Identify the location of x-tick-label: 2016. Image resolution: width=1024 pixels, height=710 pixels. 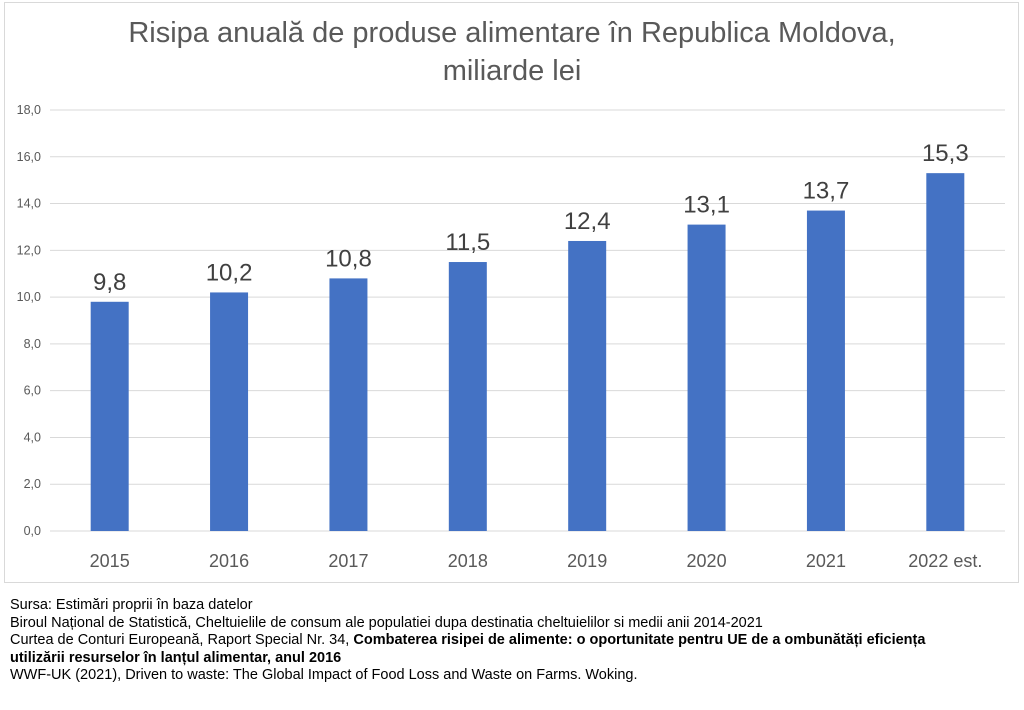
(229, 561).